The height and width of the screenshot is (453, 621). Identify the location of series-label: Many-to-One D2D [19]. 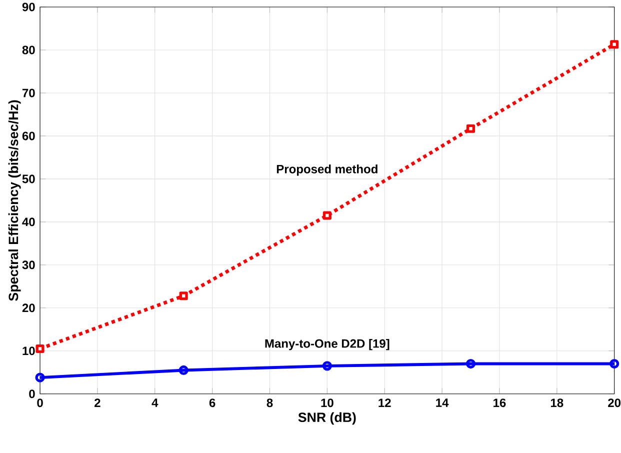
(327, 344).